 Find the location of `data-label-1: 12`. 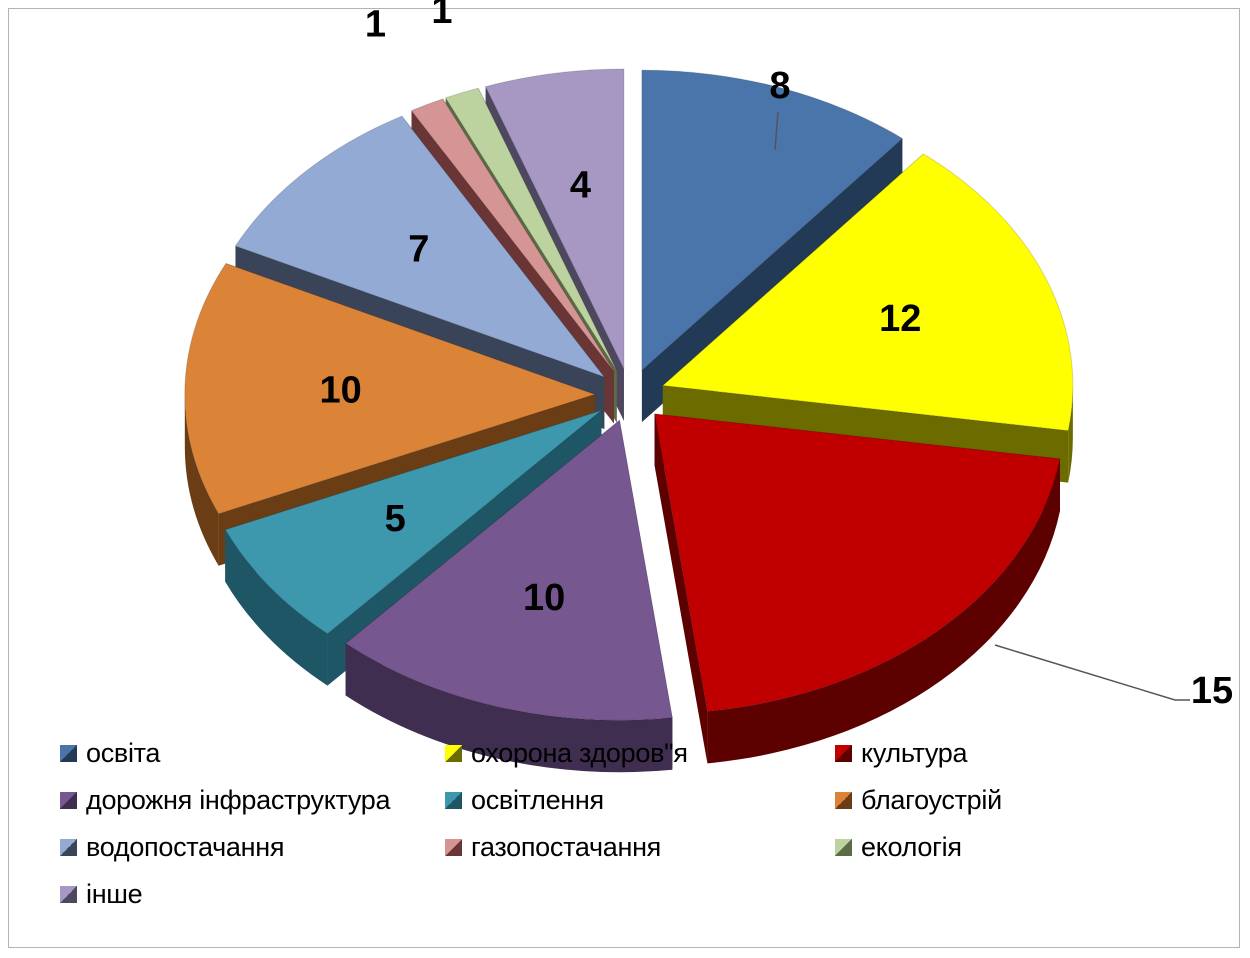

data-label-1: 12 is located at coordinates (900, 319).